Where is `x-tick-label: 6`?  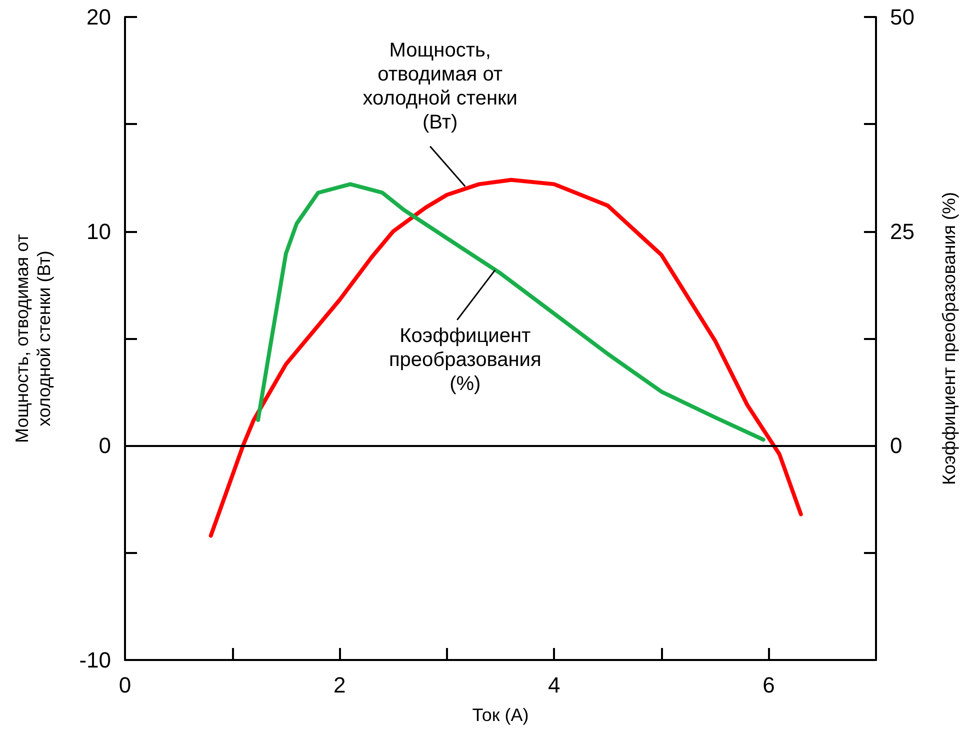
x-tick-label: 6 is located at coordinates (768, 685).